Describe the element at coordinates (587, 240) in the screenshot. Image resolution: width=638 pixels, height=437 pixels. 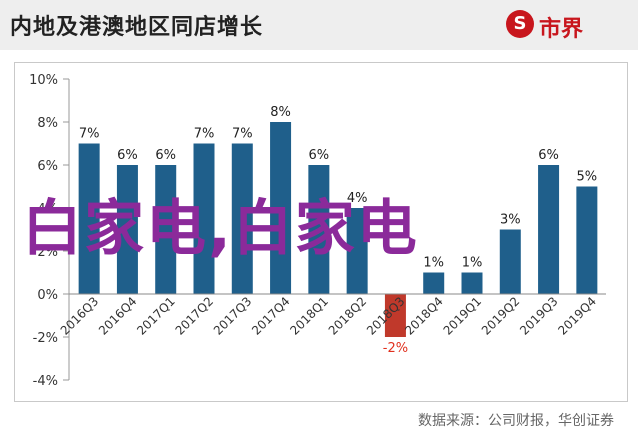
I see `bar-2019Q4` at that location.